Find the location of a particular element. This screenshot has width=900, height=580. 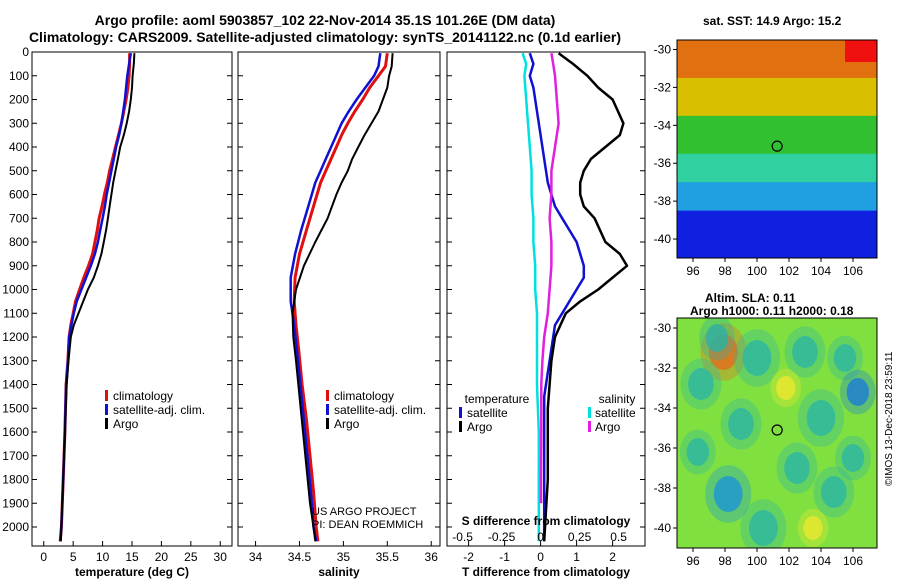

sst_map-lon-tick-label: 102 is located at coordinates (789, 271).